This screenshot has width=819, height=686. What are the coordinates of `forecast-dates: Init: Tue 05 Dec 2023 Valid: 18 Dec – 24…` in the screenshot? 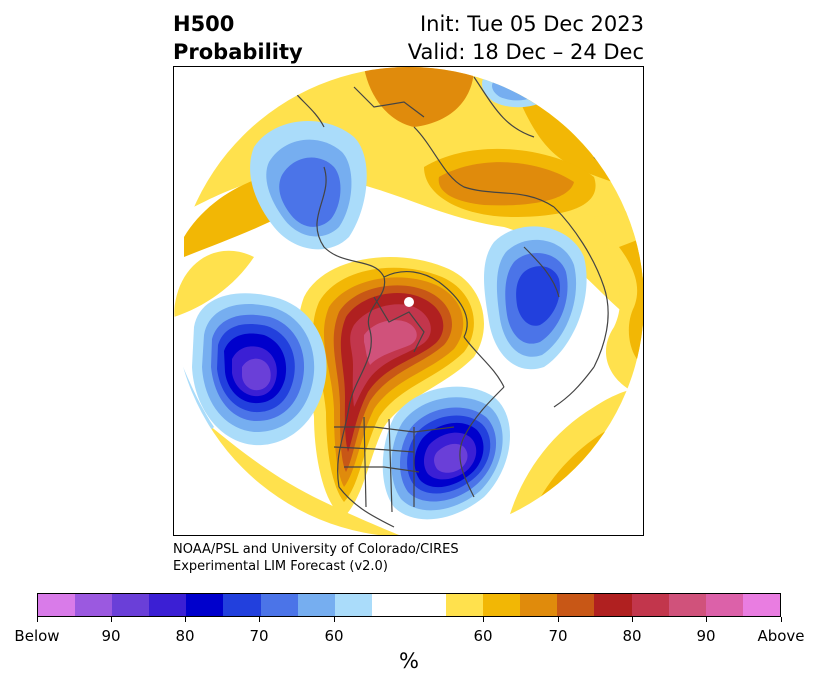 It's located at (526, 38).